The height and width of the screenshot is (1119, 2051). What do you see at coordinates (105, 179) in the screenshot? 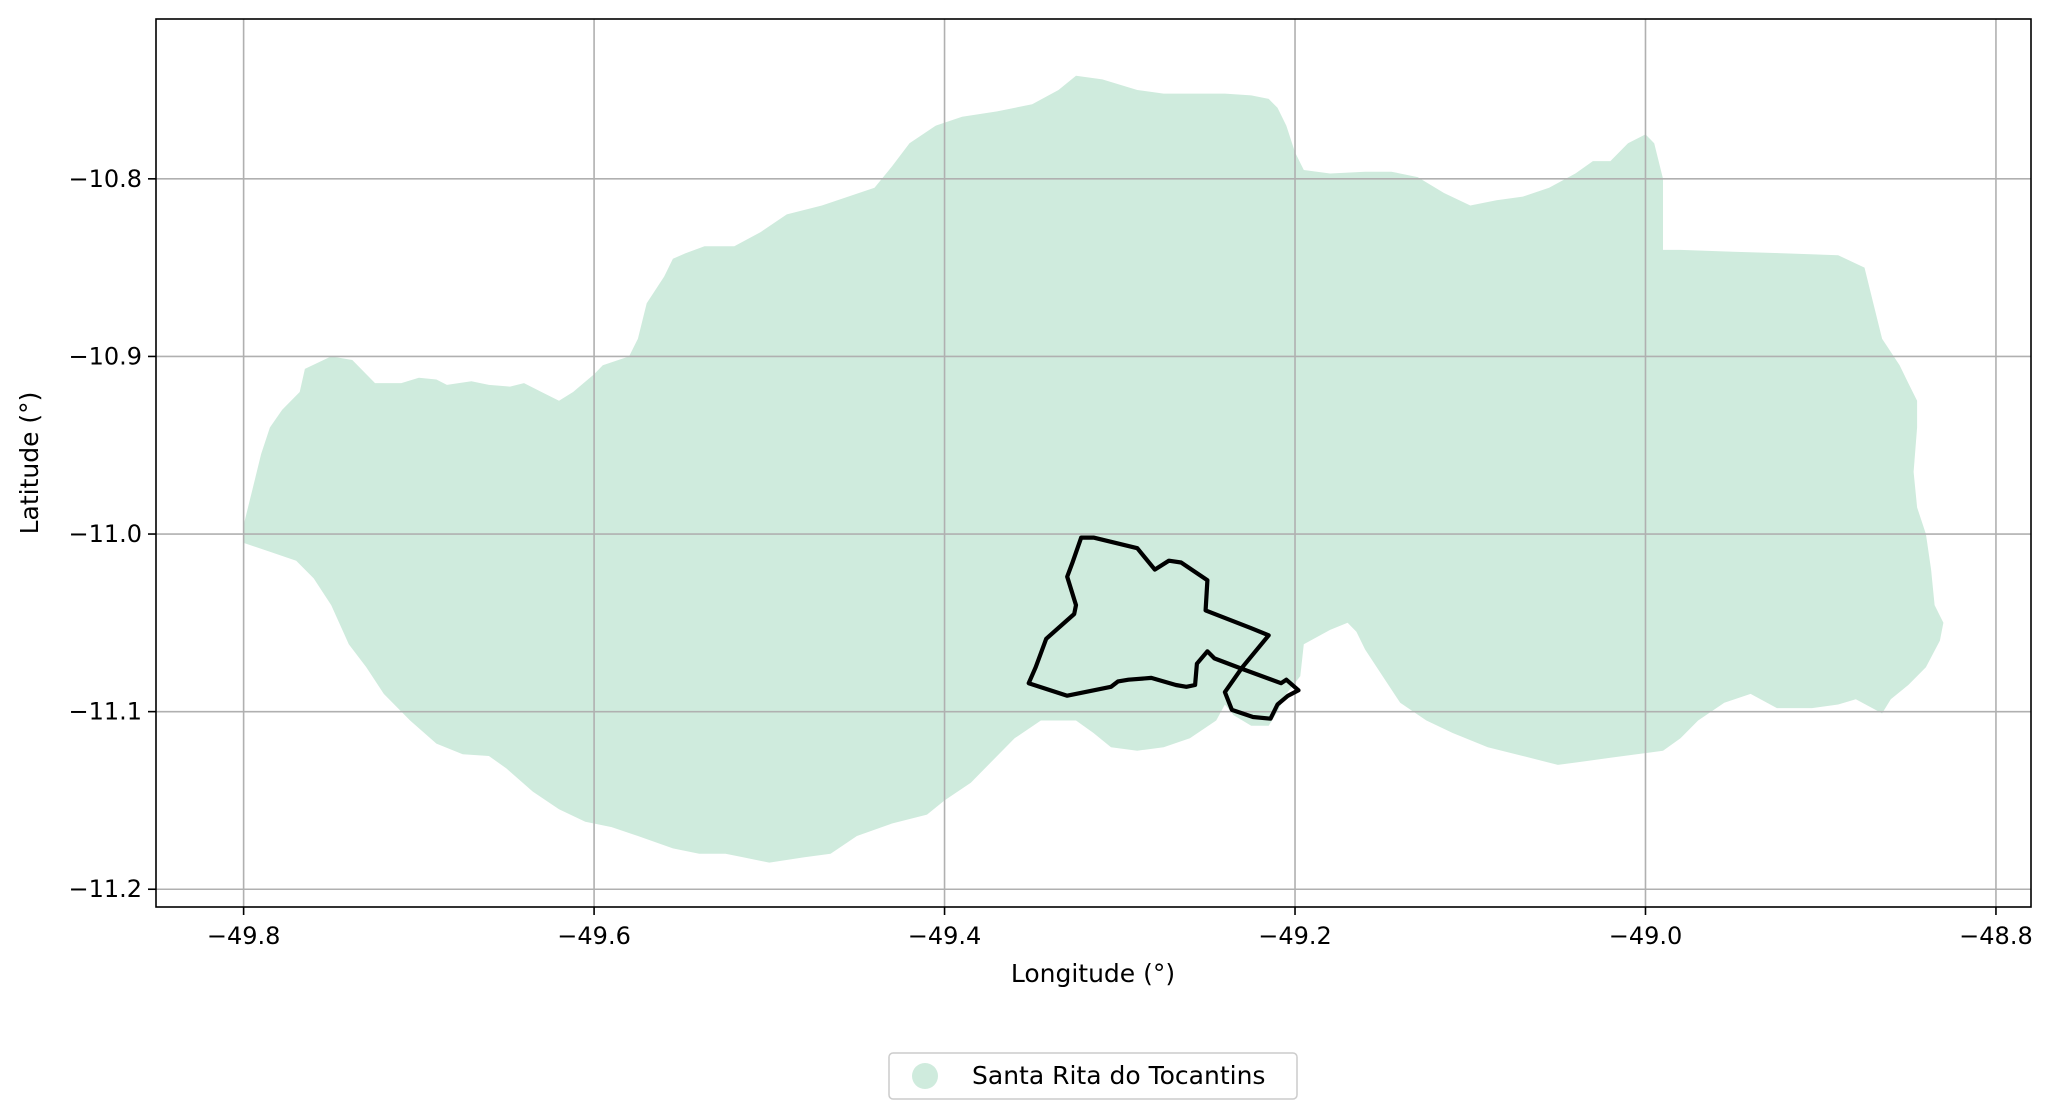
I see `y-tick-label: −10.8` at bounding box center [105, 179].